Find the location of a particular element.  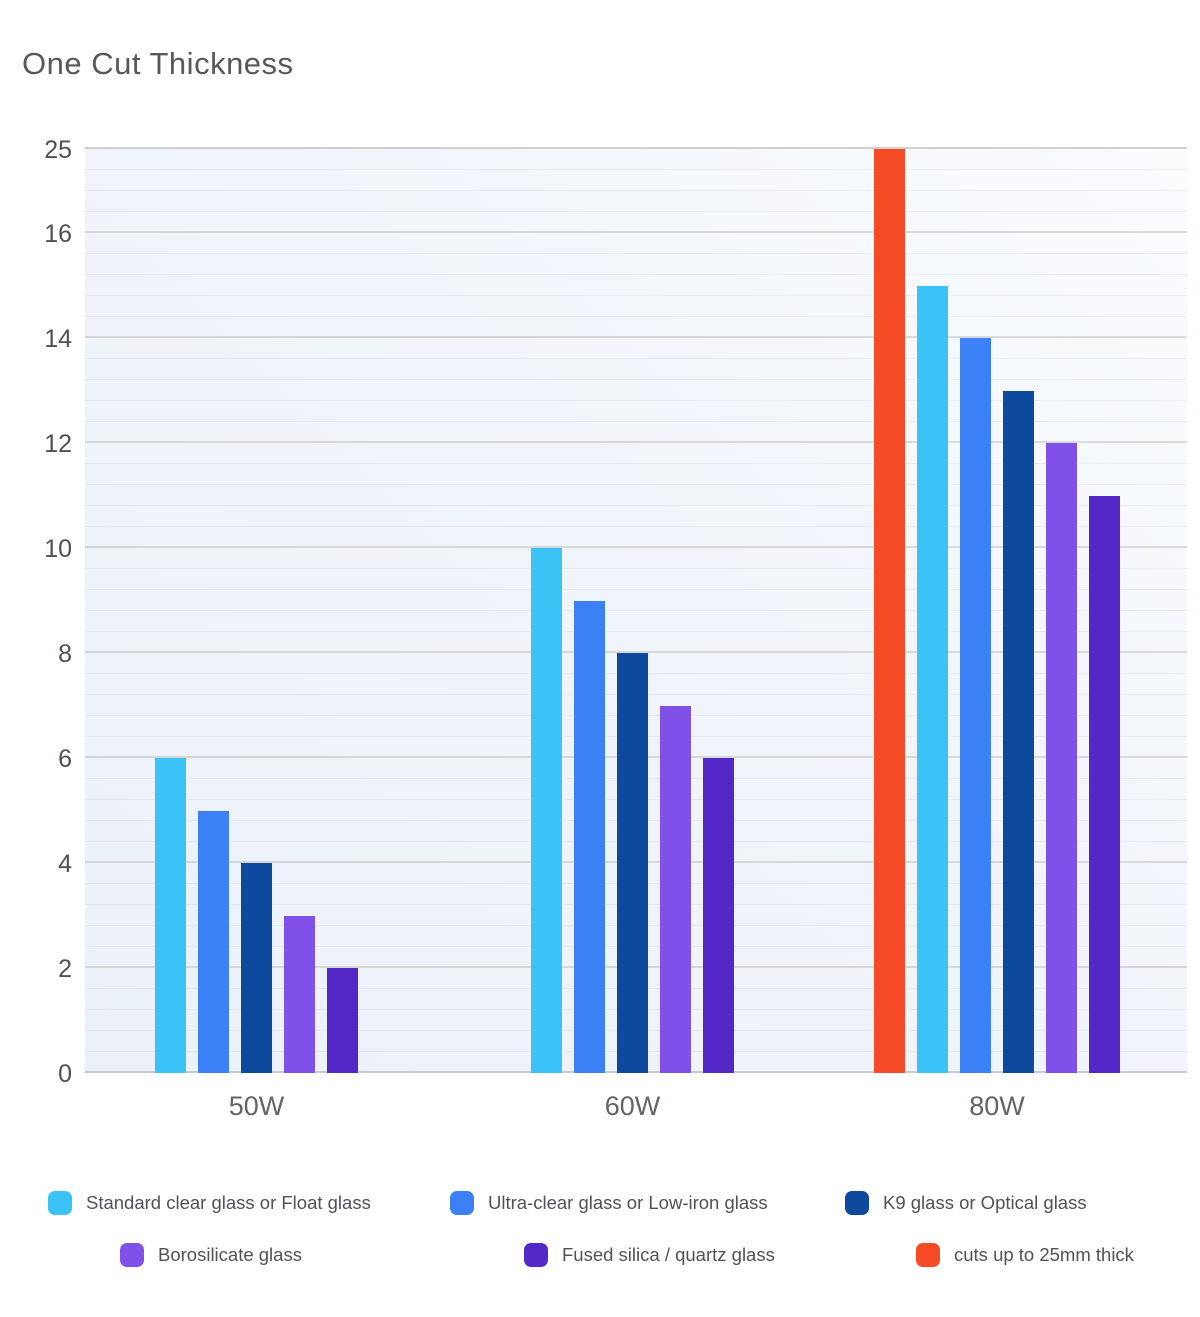

legend-label: Borosilicate glass is located at coordinates (230, 1254).